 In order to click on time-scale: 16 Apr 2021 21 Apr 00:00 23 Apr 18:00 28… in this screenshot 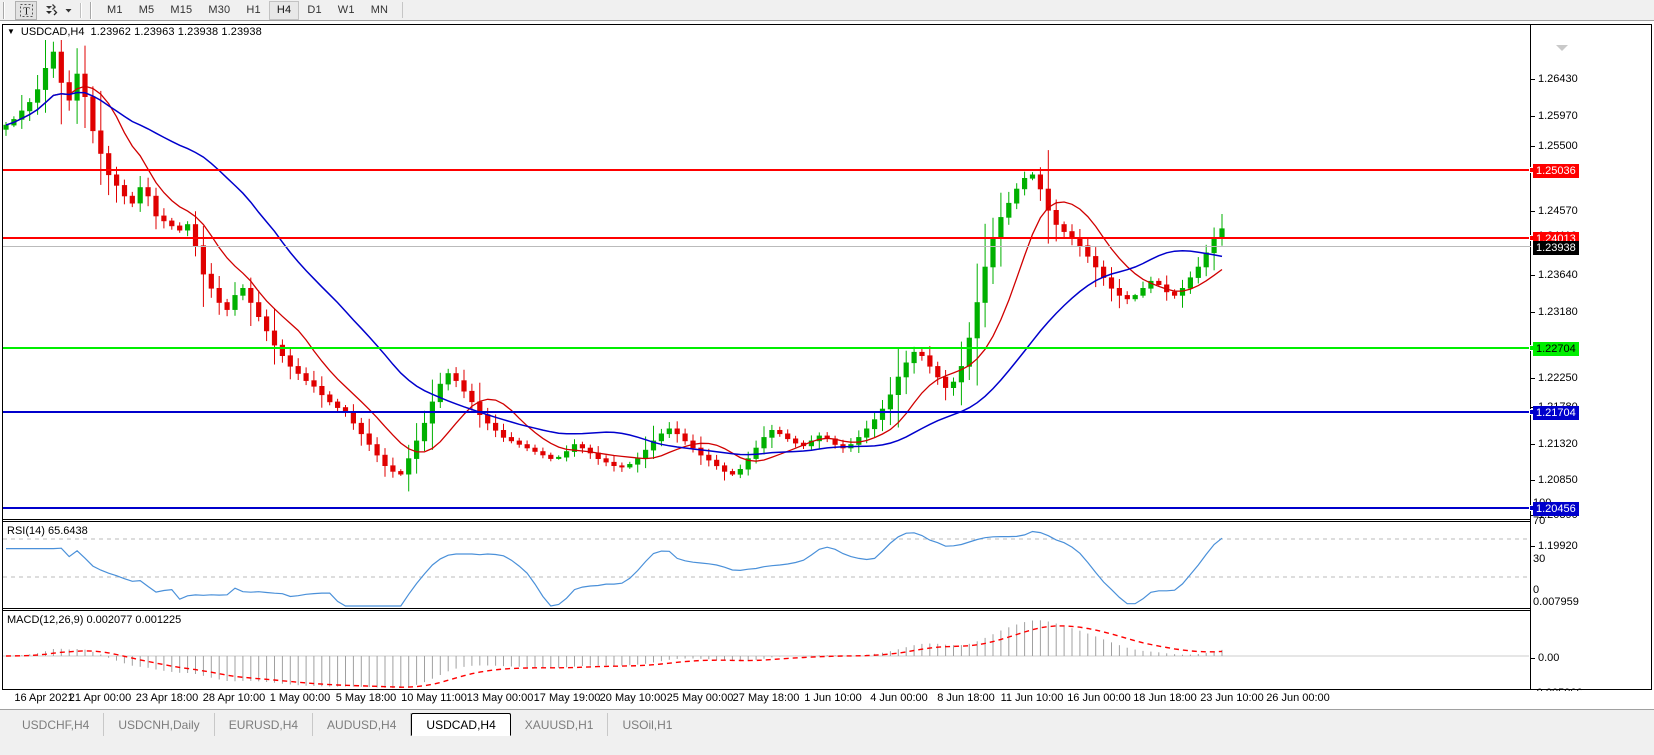, I will do `click(827, 700)`.